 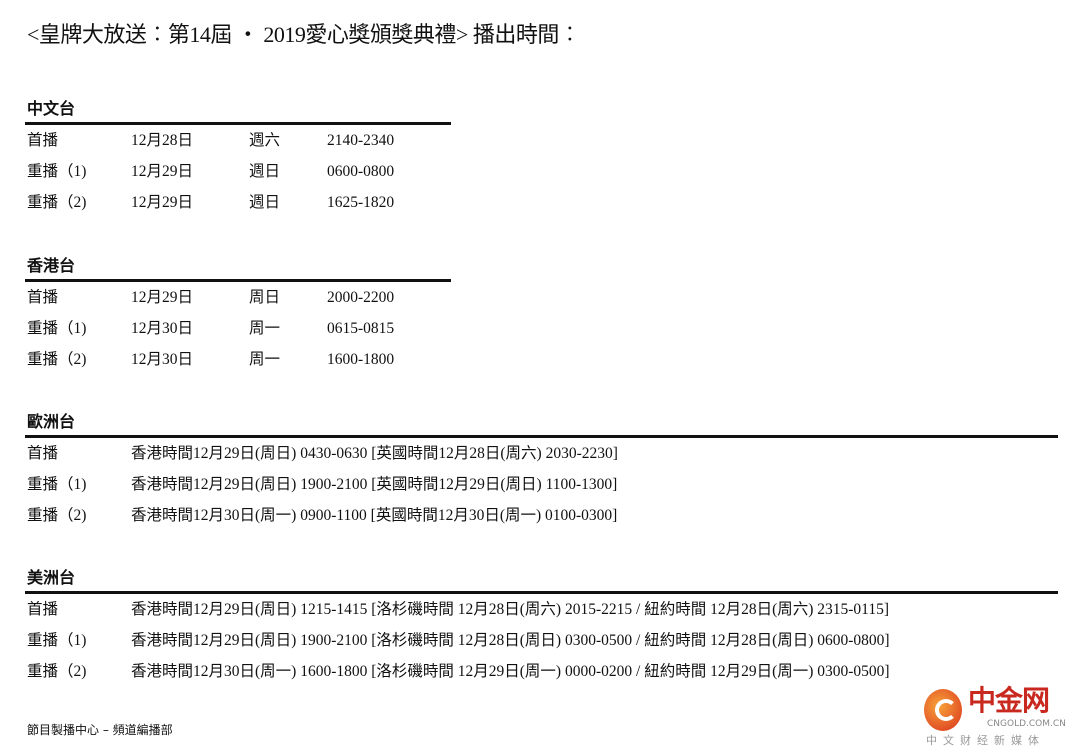 I want to click on row-time: 1600-1800, so click(x=361, y=359).